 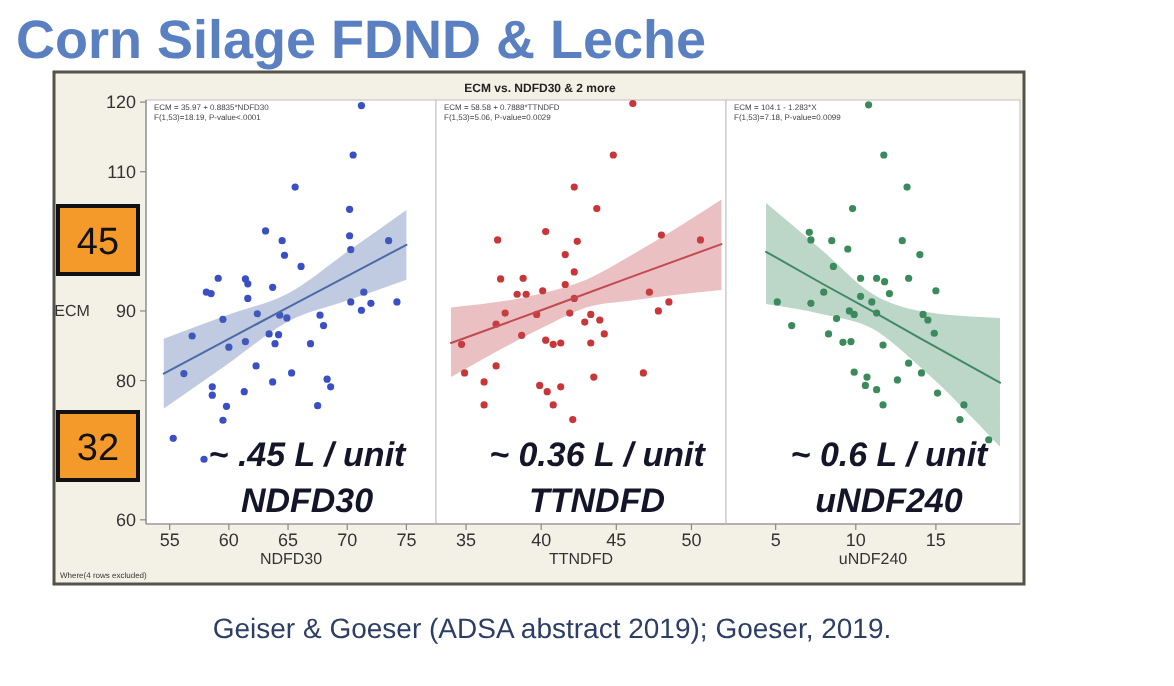 What do you see at coordinates (691, 540) in the screenshot?
I see `x-tick-label: 50` at bounding box center [691, 540].